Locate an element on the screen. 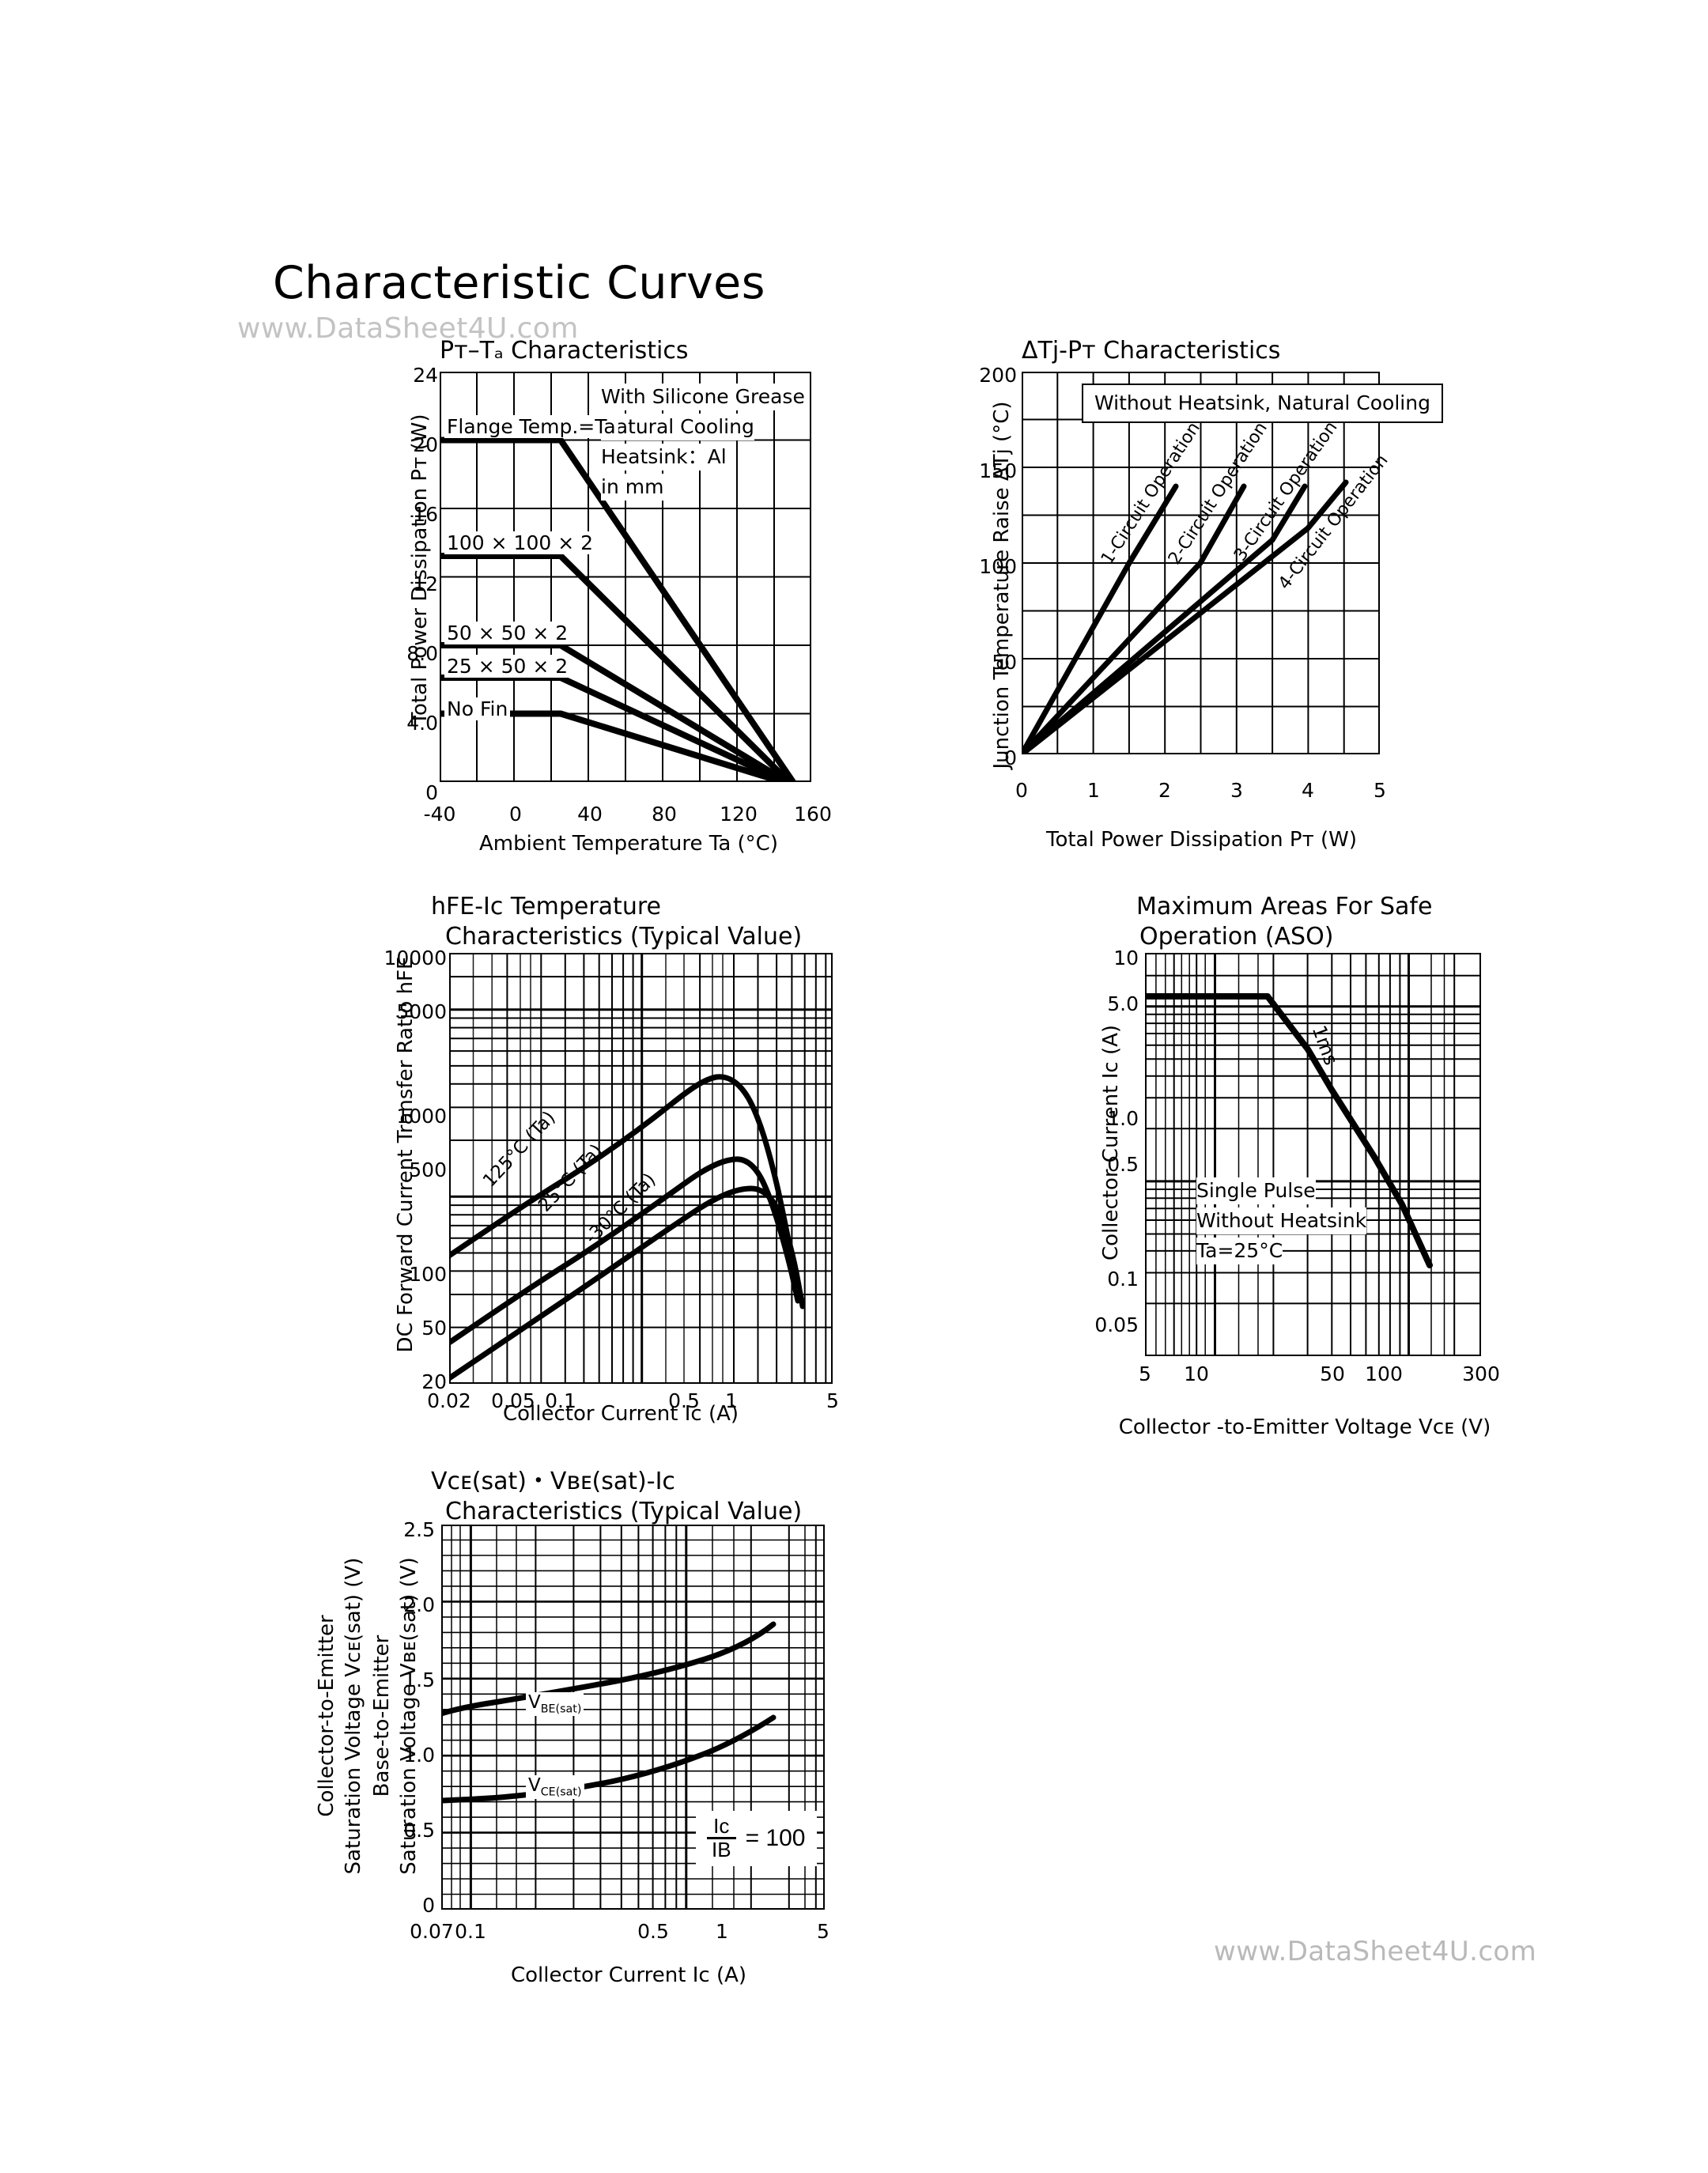  ytick: 500 is located at coordinates (428, 1169).